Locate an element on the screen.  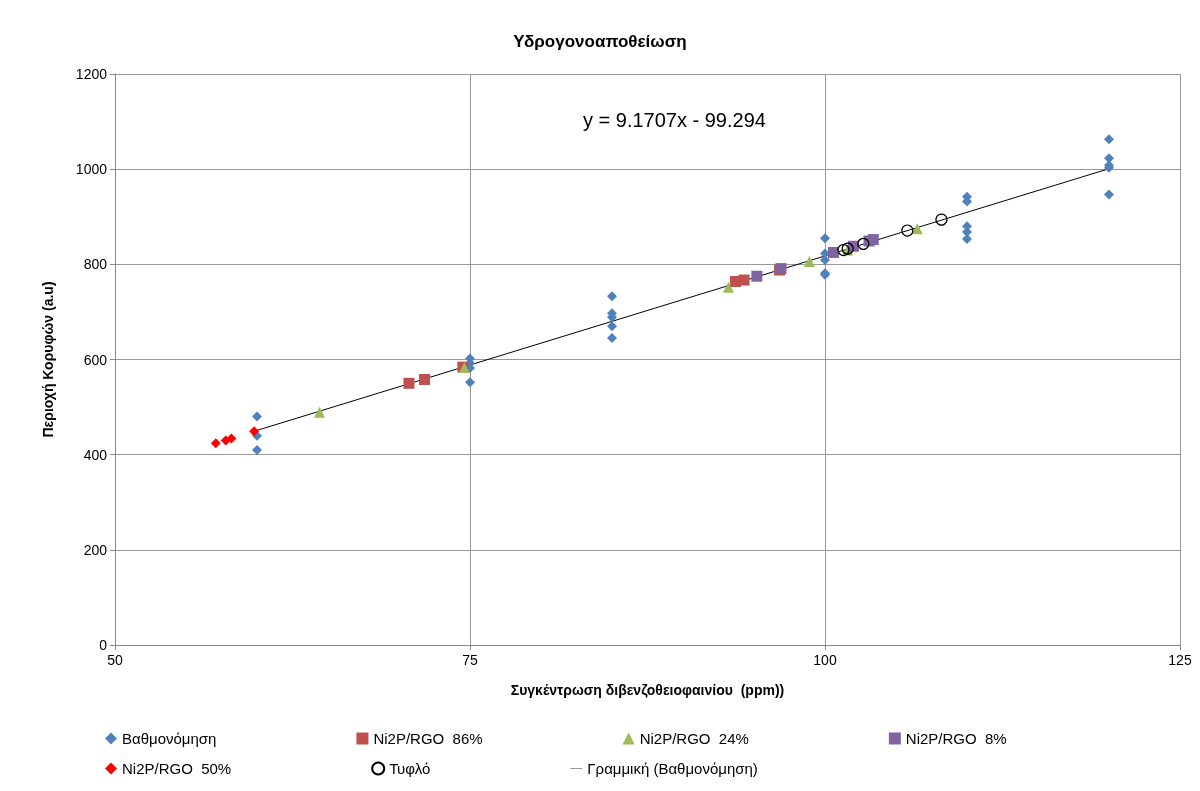
y-tick-label: 200 is located at coordinates (95, 549).